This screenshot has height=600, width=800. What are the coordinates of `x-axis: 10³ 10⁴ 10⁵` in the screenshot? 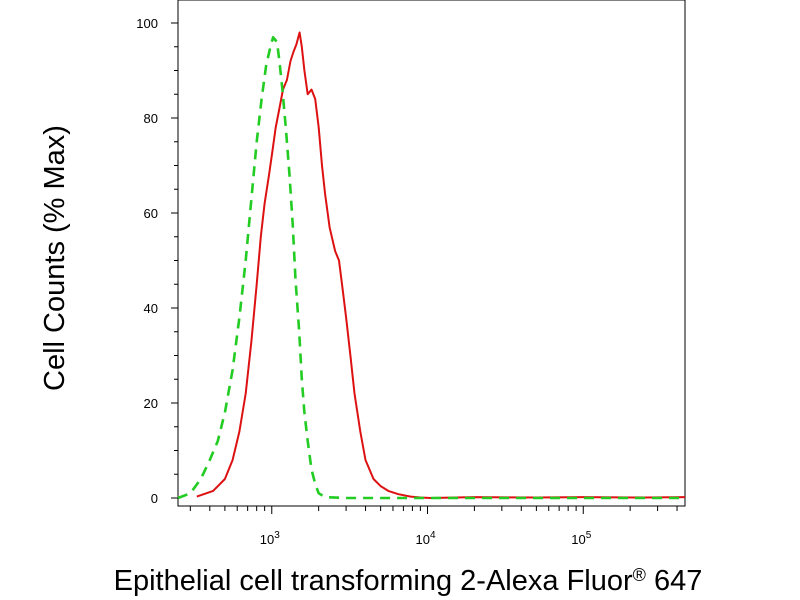 It's located at (433, 526).